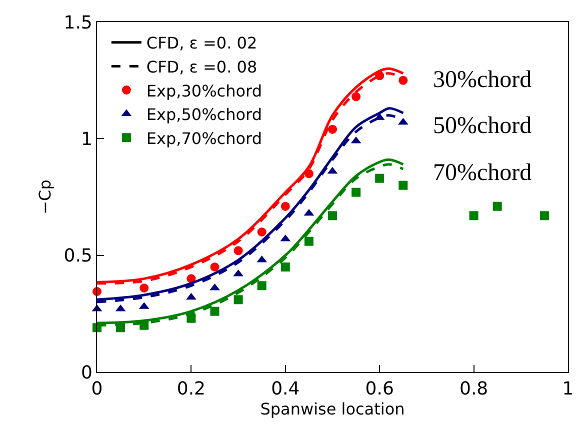 Image resolution: width=586 pixels, height=446 pixels. Describe the element at coordinates (204, 138) in the screenshot. I see `legend-label: Exp,70%chord` at that location.